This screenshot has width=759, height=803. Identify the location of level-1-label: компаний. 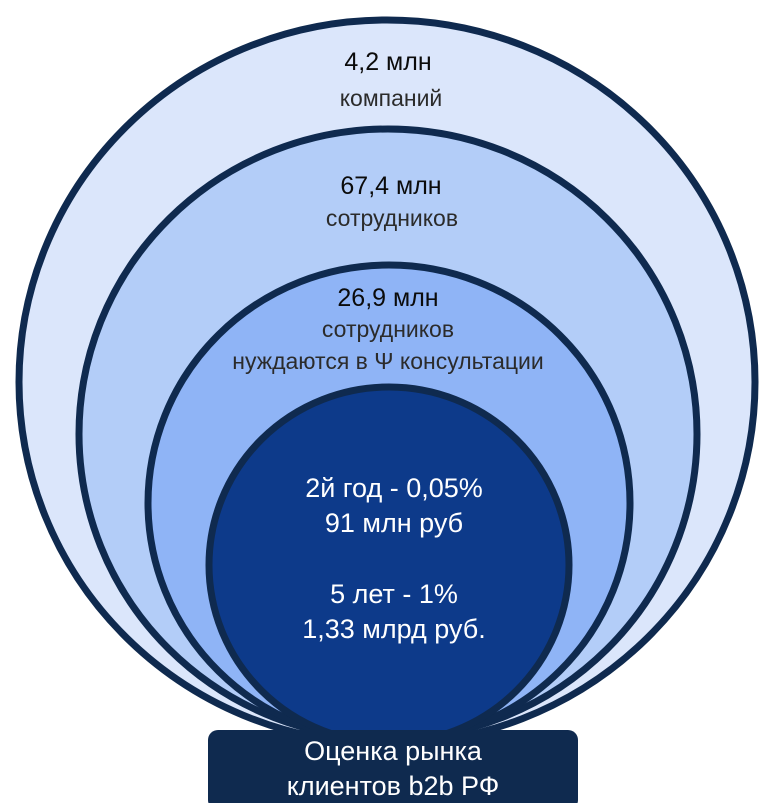
(391, 98).